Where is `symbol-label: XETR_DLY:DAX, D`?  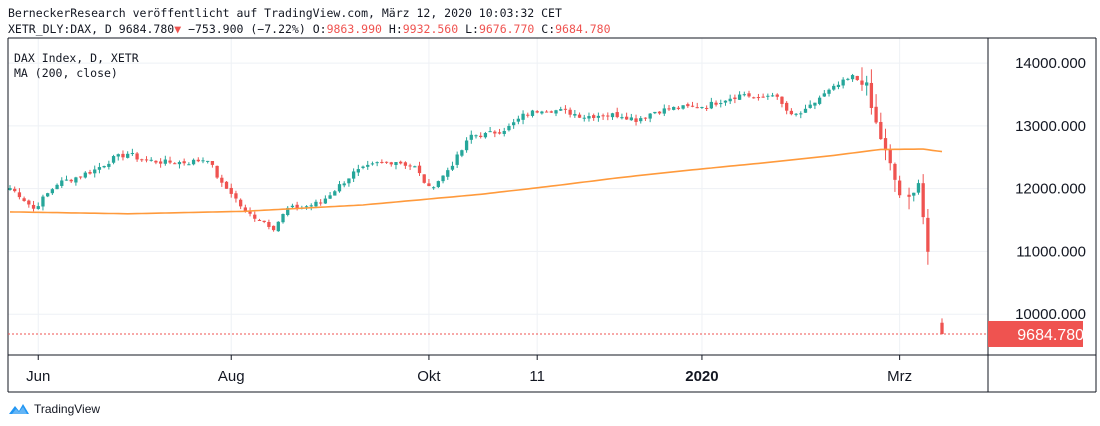 symbol-label: XETR_DLY:DAX, D is located at coordinates (60, 29).